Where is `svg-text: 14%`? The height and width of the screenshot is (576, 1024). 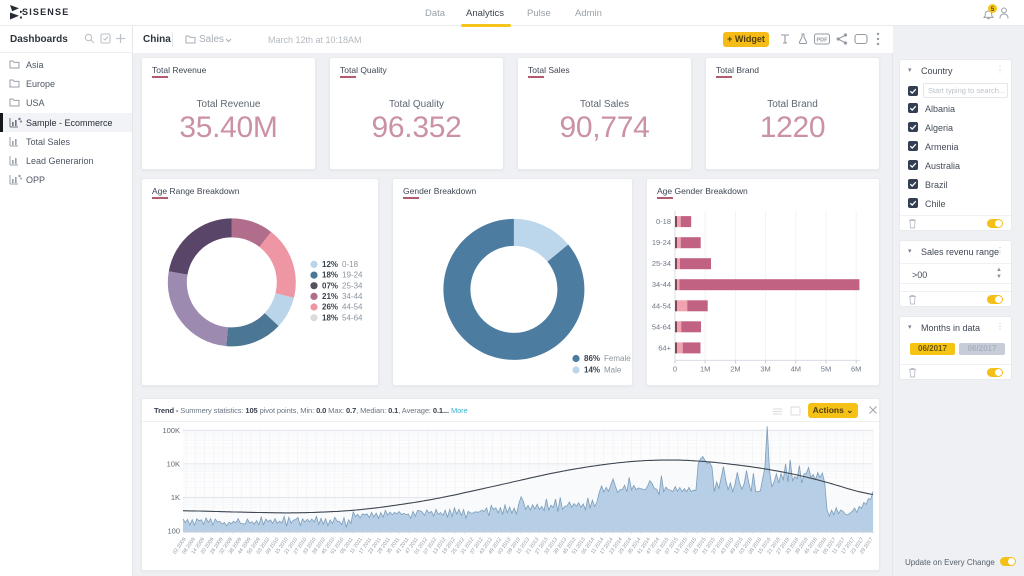 svg-text: 14% is located at coordinates (592, 370).